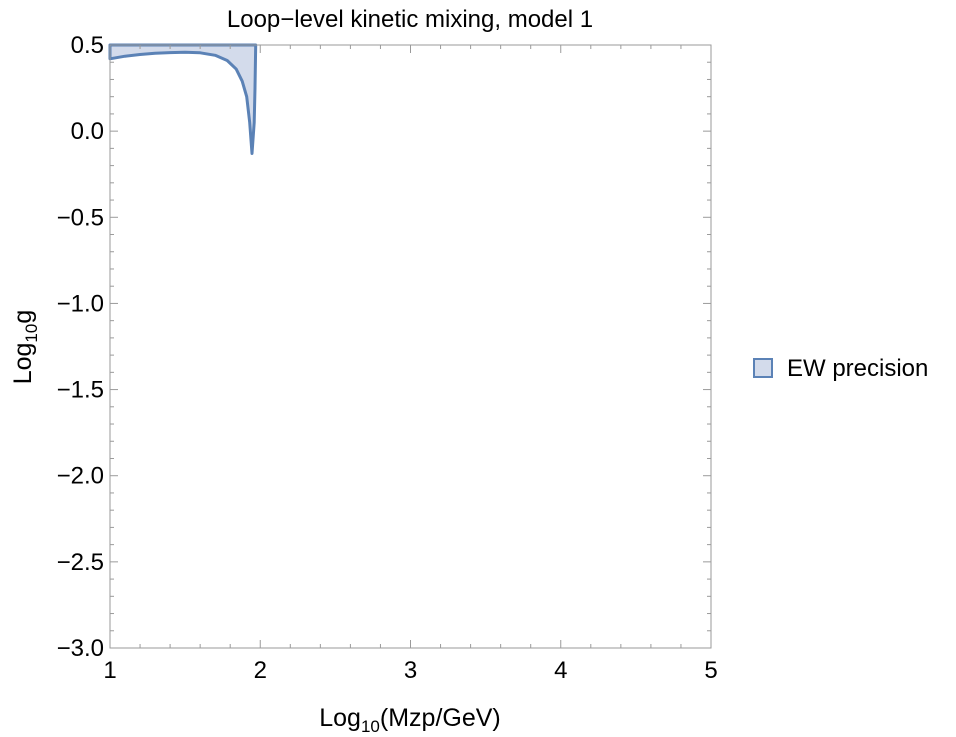 This screenshot has height=737, width=956. Describe the element at coordinates (80, 476) in the screenshot. I see `y-tick-label: −2.0` at that location.